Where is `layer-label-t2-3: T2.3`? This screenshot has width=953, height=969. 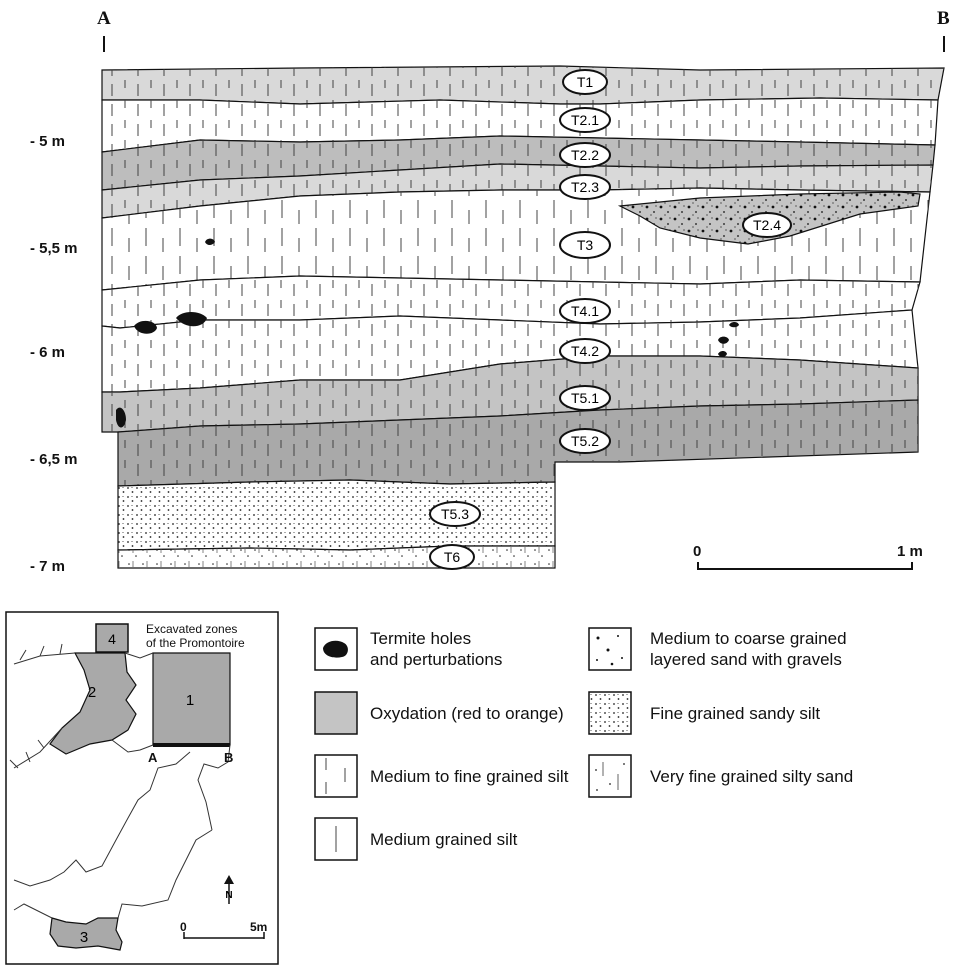
layer-label-t2-3: T2.3 is located at coordinates (585, 187).